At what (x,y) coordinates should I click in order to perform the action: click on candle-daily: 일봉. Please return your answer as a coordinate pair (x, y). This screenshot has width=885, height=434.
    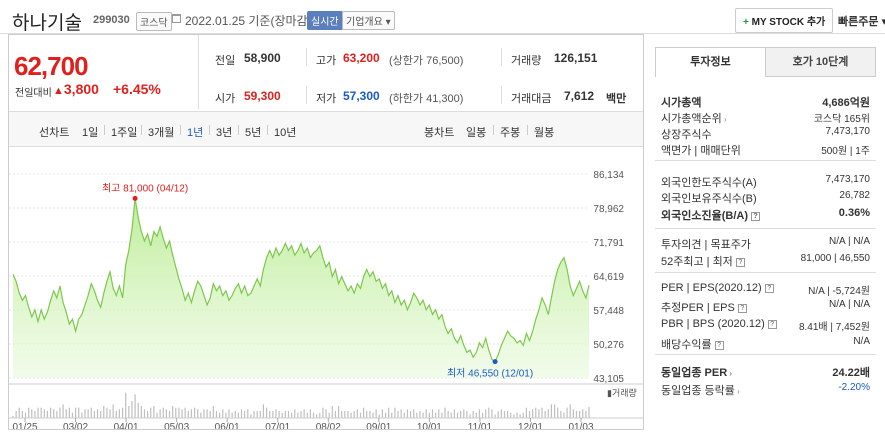
    Looking at the image, I should click on (476, 133).